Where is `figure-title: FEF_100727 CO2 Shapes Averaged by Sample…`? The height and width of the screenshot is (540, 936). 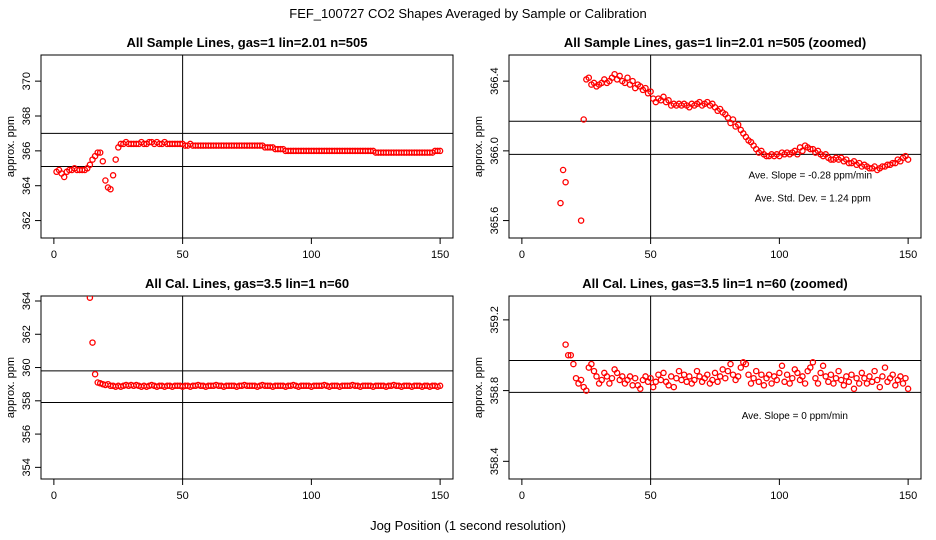 figure-title: FEF_100727 CO2 Shapes Averaged by Sample… is located at coordinates (467, 13).